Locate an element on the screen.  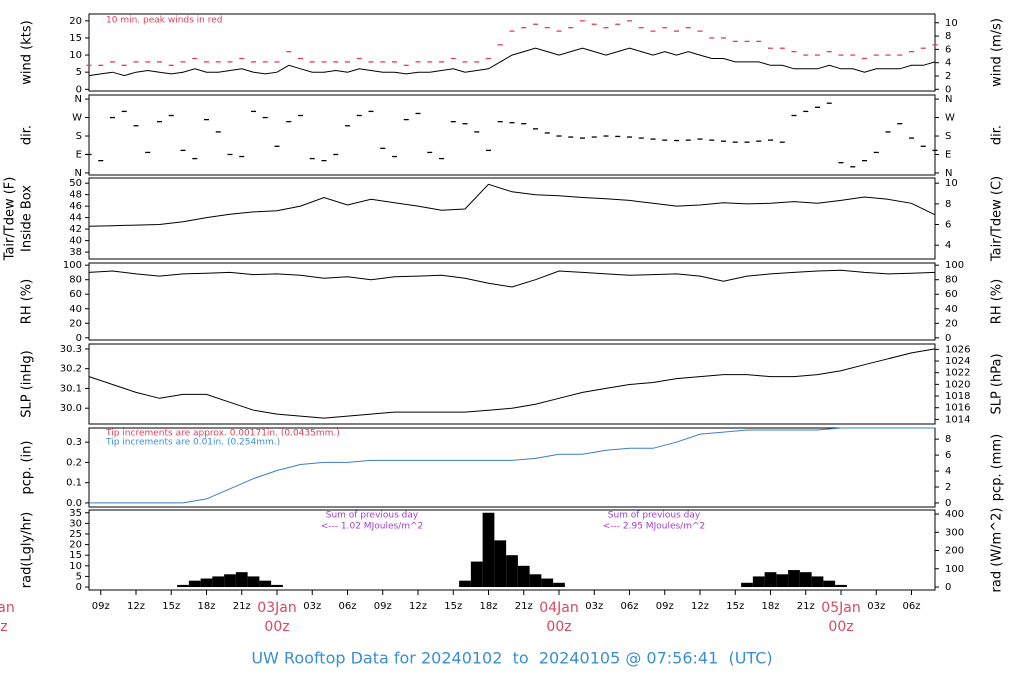
y2-tick-label: 40 is located at coordinates (951, 309).